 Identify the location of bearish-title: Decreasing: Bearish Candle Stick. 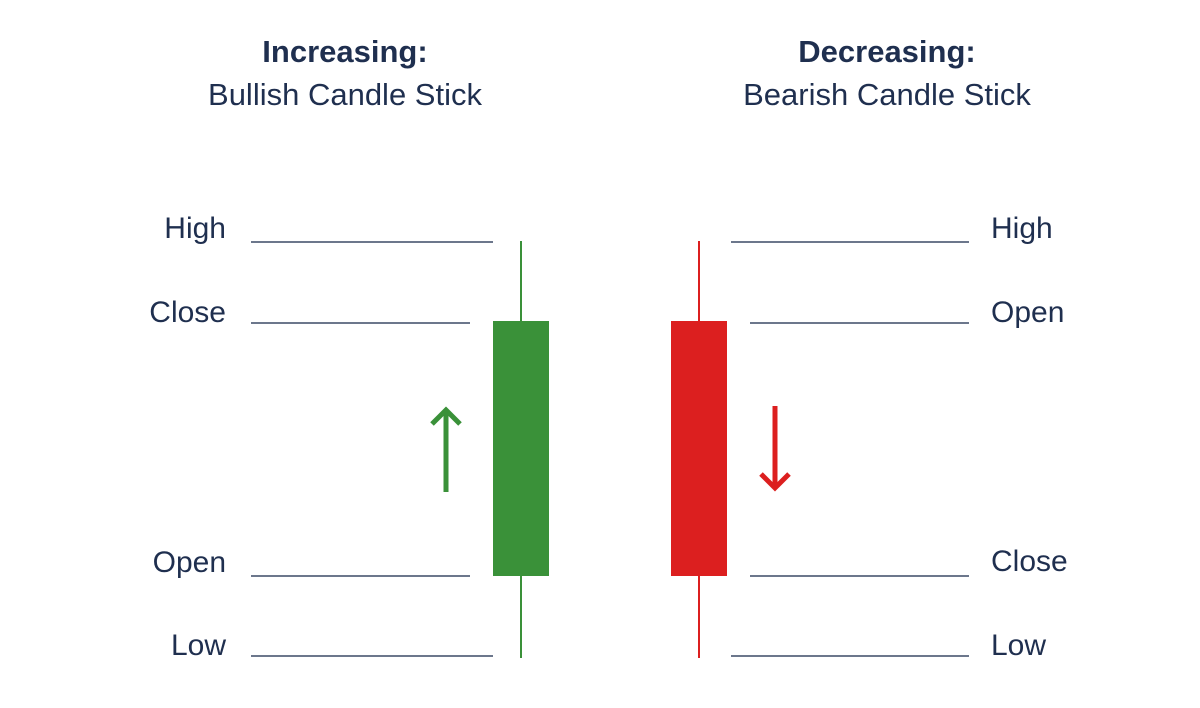
(887, 73).